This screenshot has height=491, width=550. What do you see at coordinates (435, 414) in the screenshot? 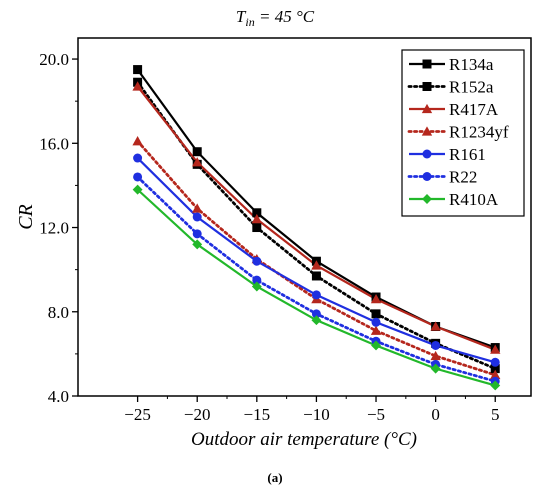
I see `x-tick-label: 0` at bounding box center [435, 414].